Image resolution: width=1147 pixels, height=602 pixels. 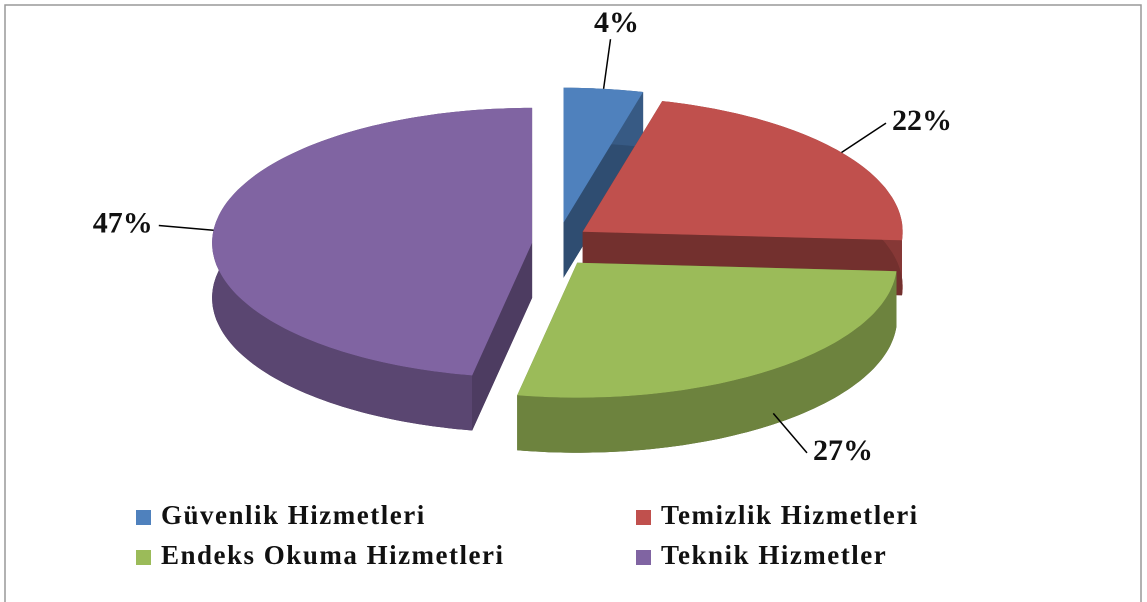 What do you see at coordinates (790, 515) in the screenshot?
I see `legend-label: Temizlik Hizmetleri` at bounding box center [790, 515].